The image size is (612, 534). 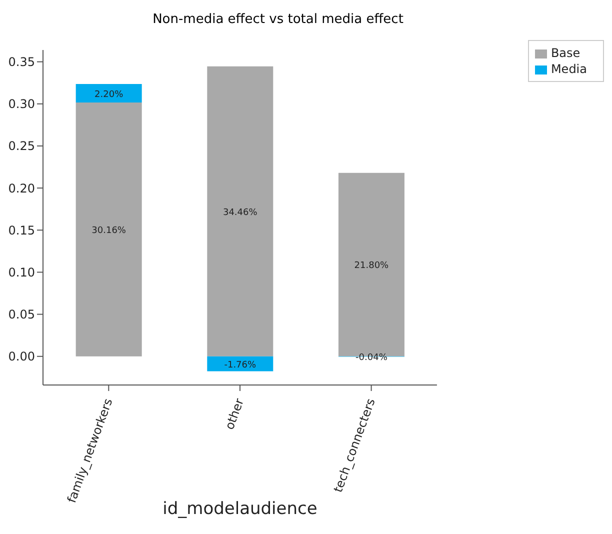 What do you see at coordinates (240, 509) in the screenshot?
I see `x-axis-title: id_modelaudience` at bounding box center [240, 509].